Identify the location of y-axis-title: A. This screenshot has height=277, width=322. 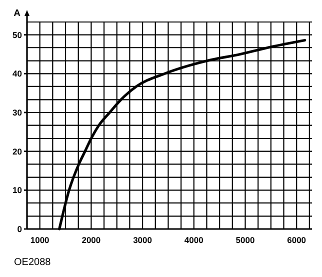
(17, 13).